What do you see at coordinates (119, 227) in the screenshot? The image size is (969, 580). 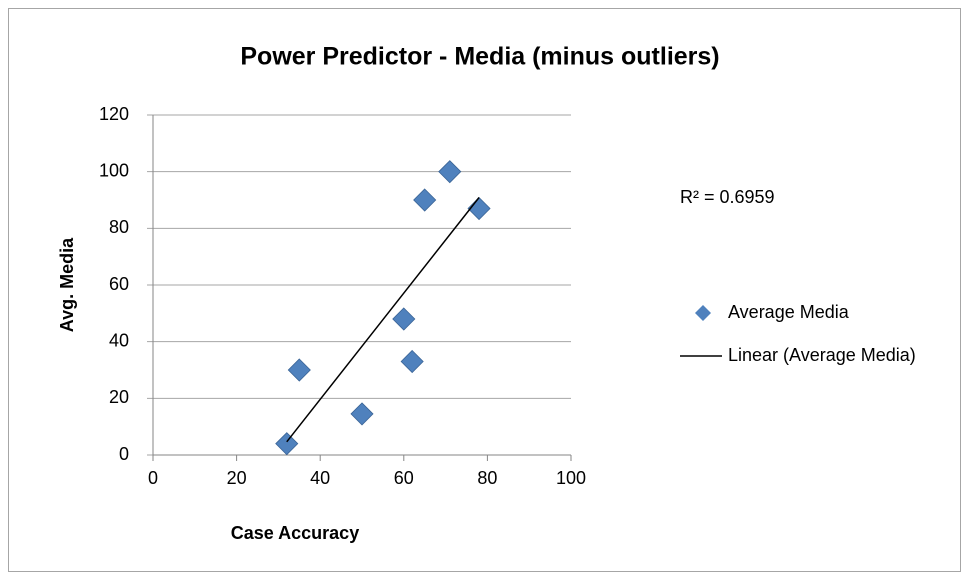 I see `y-tick-label: 80` at bounding box center [119, 227].